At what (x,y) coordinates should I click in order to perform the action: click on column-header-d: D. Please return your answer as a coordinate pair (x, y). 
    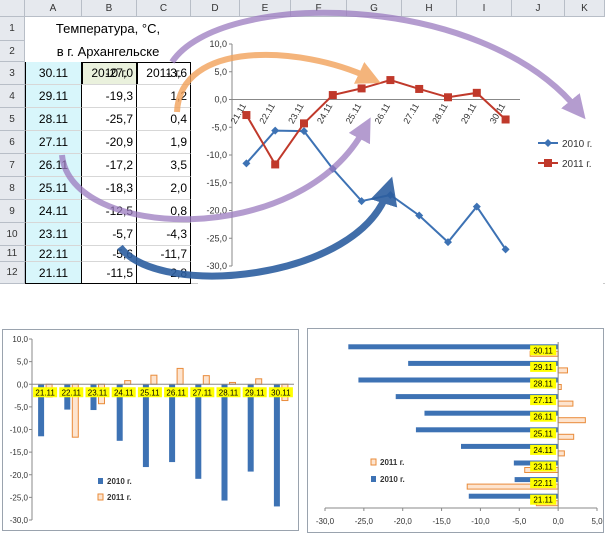
    Looking at the image, I should click on (215, 8).